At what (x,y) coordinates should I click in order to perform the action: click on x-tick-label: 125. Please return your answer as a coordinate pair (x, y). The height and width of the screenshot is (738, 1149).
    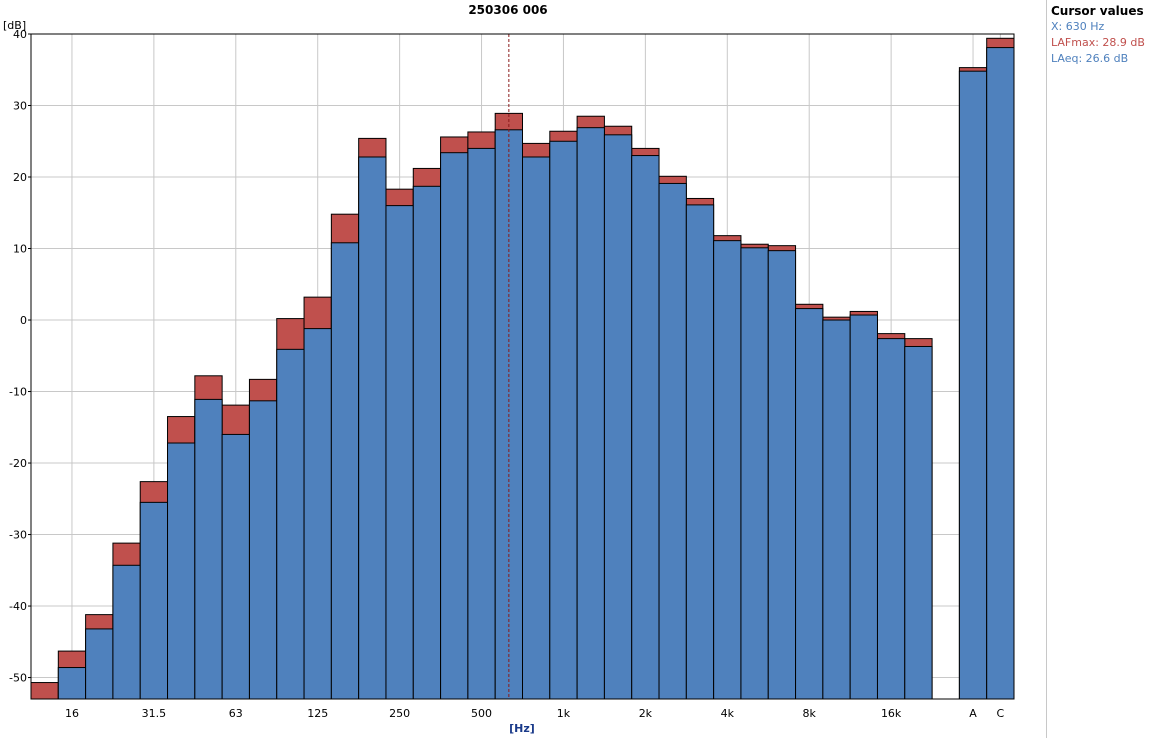
    Looking at the image, I should click on (317, 713).